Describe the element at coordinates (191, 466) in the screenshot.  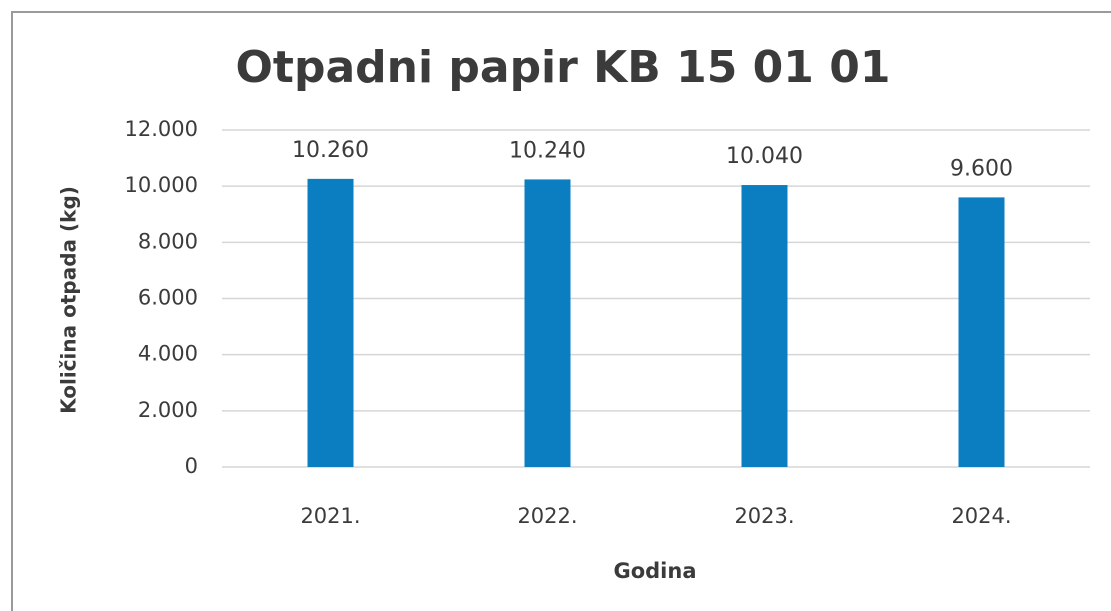
I see `y-tick-label: 0` at that location.